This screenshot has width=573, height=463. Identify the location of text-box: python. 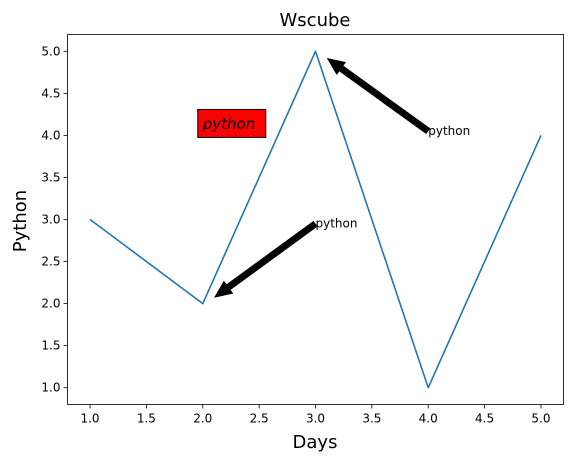
(232, 123).